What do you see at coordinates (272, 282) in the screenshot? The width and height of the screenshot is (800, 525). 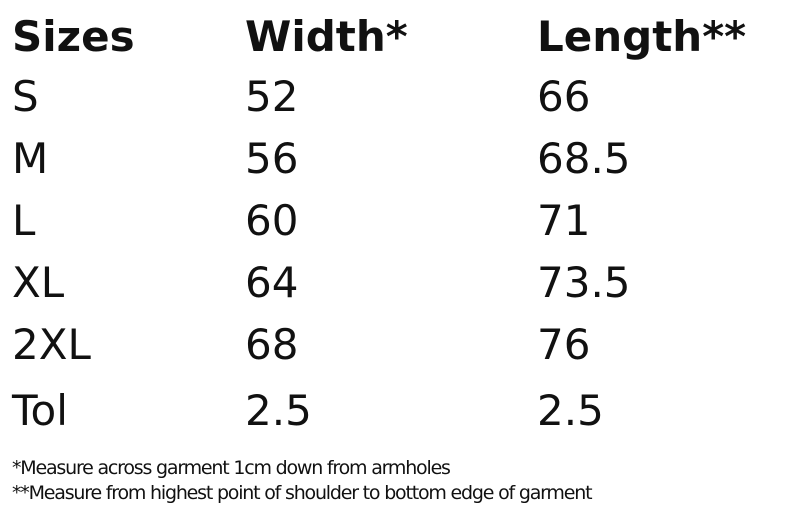 I see `cell-width: 64` at bounding box center [272, 282].